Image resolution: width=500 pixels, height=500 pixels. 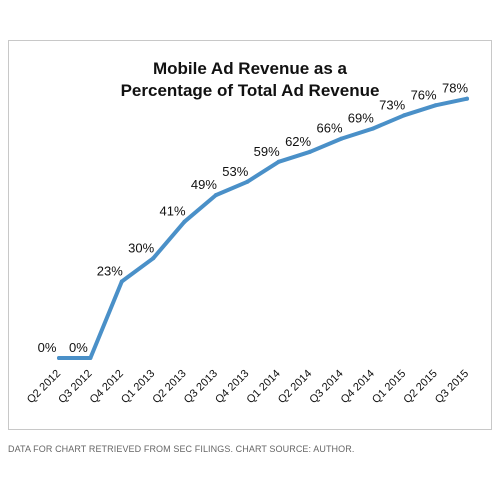 I want to click on data-label: 53%, so click(x=235, y=171).